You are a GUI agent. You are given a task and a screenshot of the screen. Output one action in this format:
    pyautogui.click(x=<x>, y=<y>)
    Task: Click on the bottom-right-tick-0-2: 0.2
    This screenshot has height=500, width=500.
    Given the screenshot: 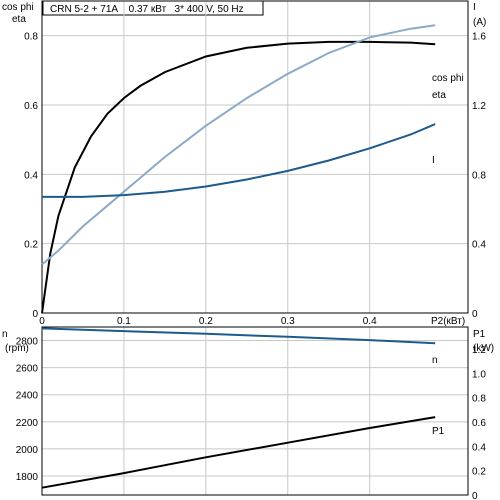 What is the action you would take?
    pyautogui.click(x=479, y=472)
    